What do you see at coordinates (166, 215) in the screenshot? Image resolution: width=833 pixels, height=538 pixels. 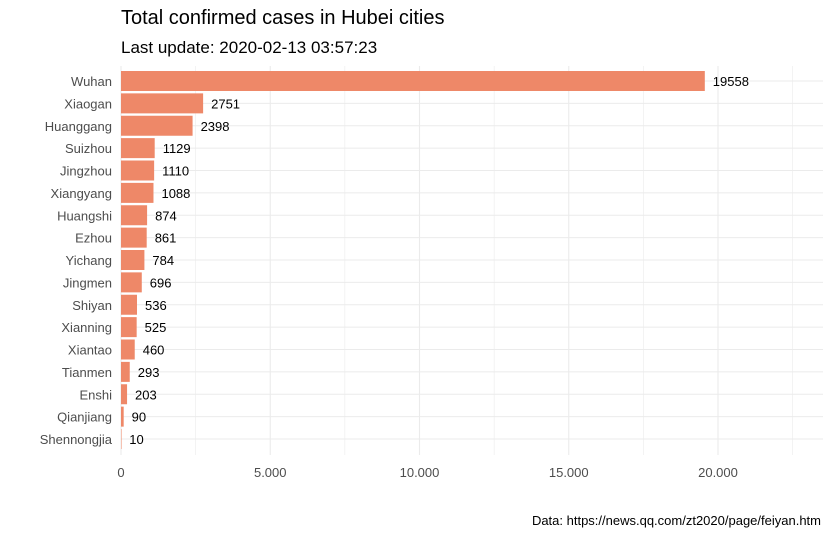 I see `data-label-huangshi: 874` at bounding box center [166, 215].